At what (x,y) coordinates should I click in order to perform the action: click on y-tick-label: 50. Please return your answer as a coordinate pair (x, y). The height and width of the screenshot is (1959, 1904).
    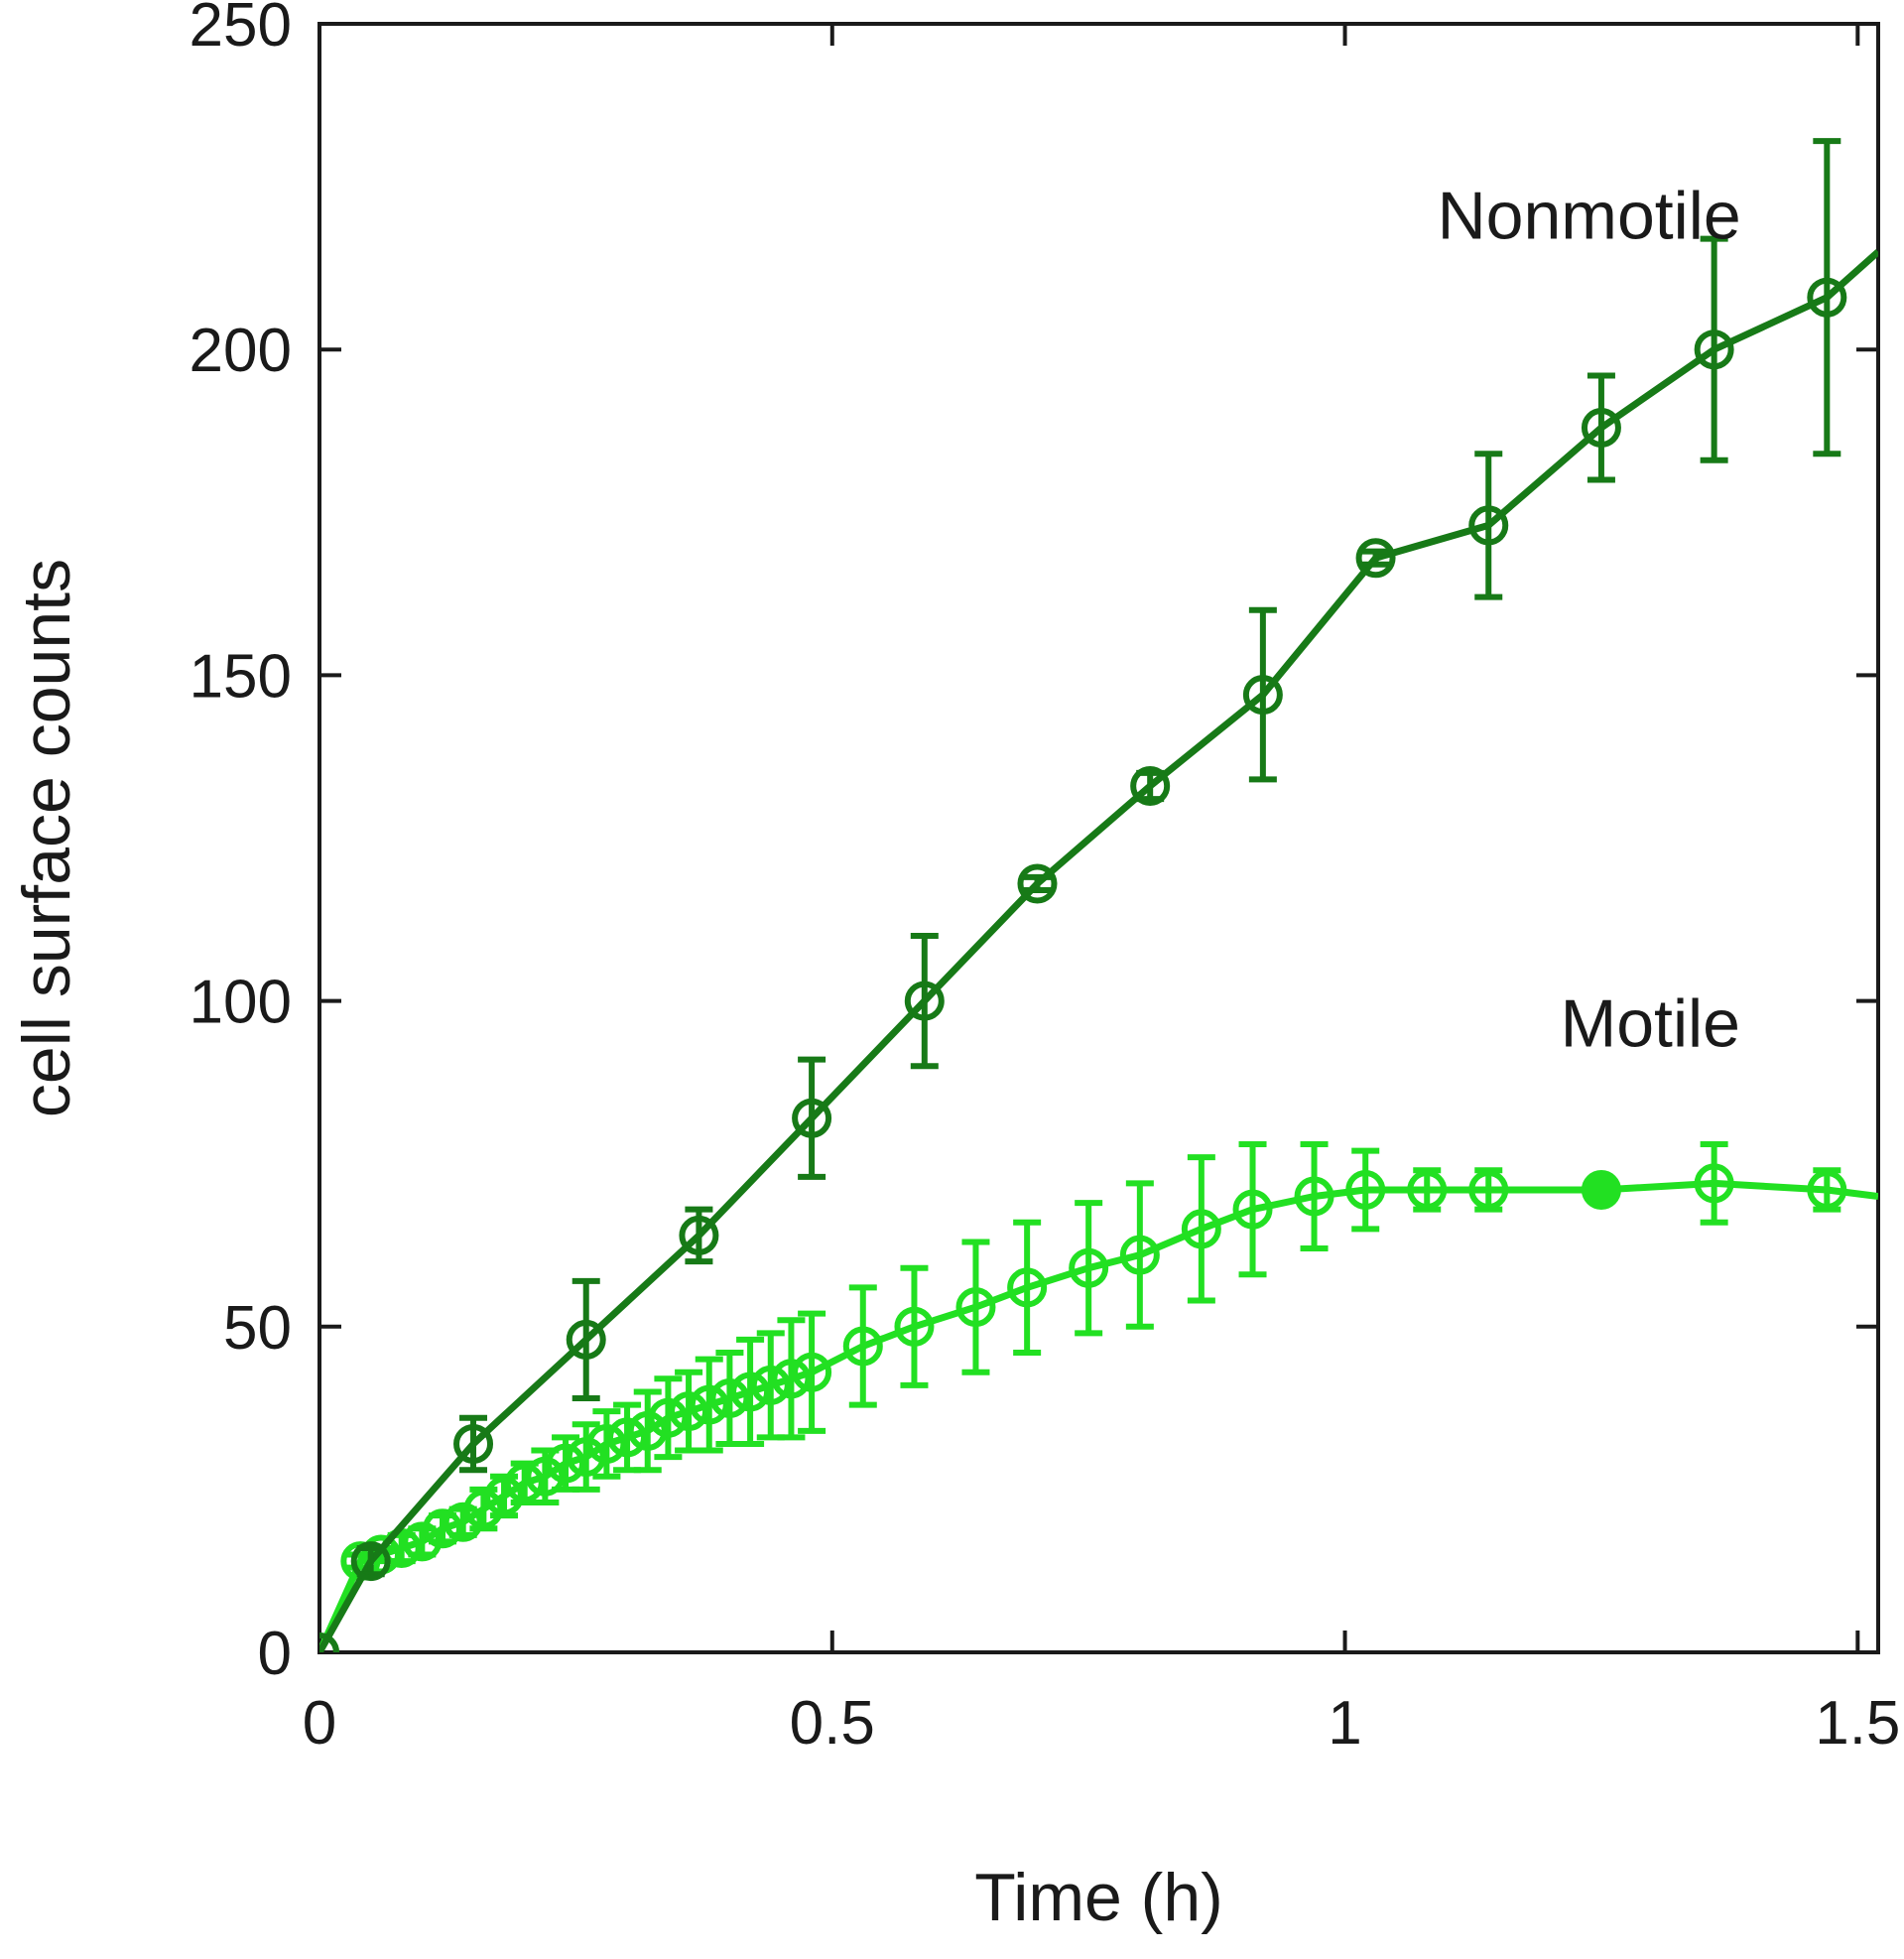
    Looking at the image, I should click on (257, 1328).